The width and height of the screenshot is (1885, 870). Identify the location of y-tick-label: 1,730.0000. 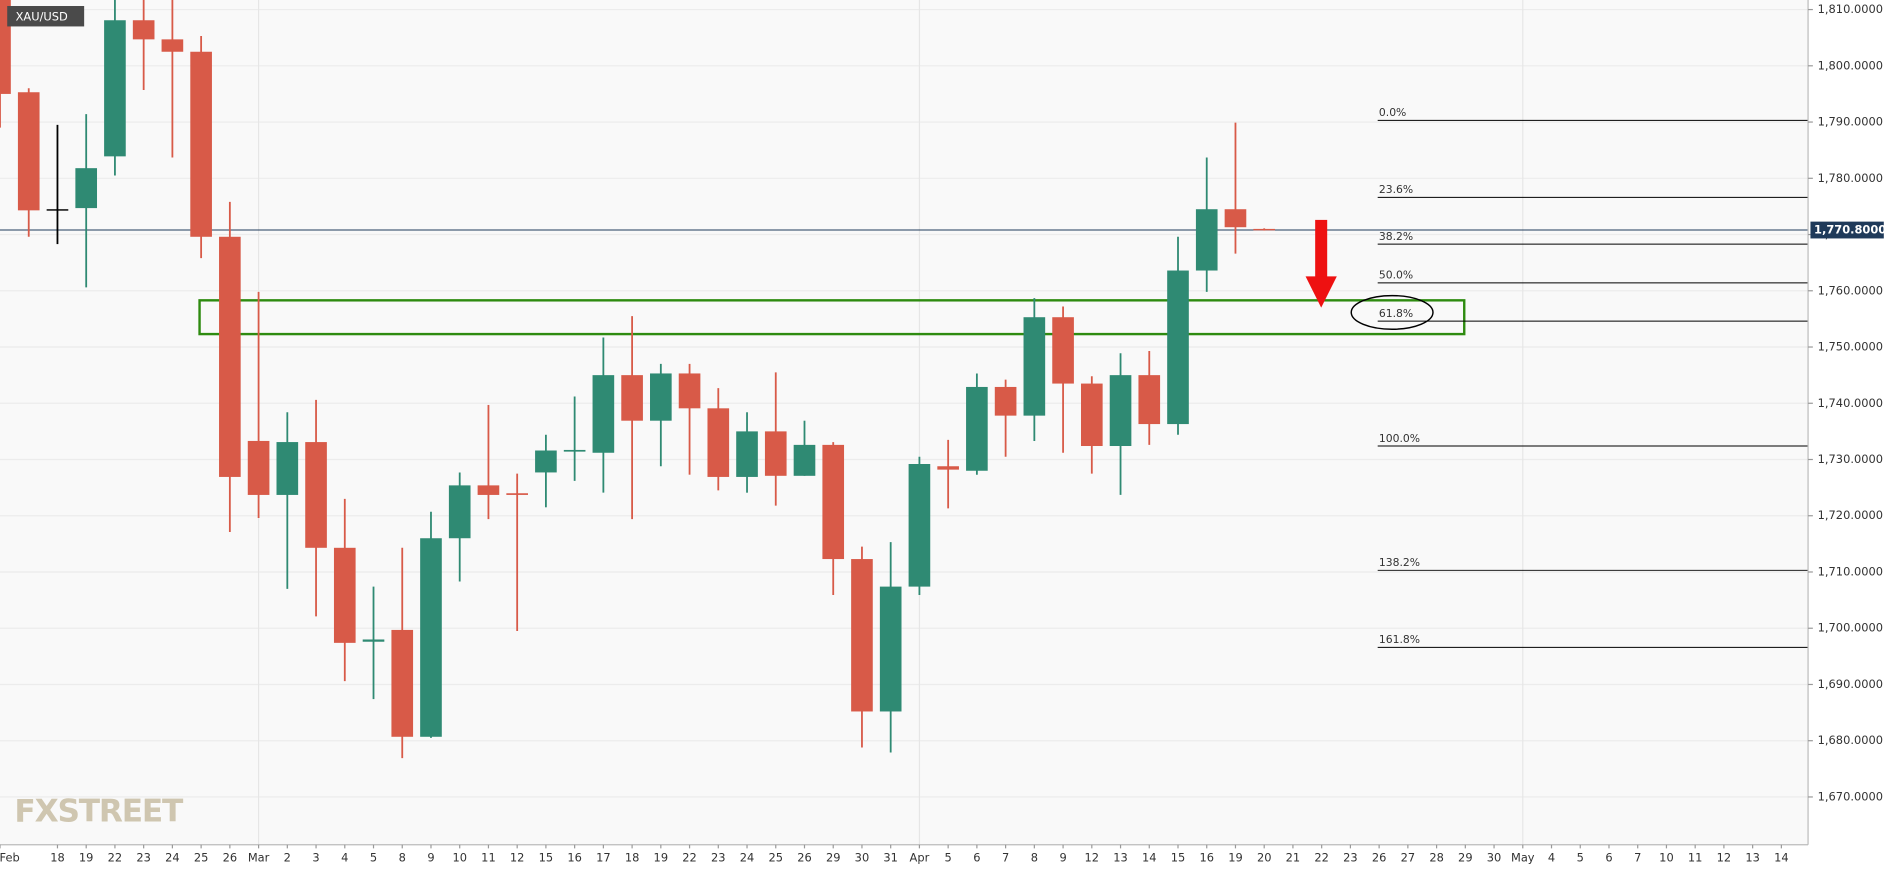
(1850, 459).